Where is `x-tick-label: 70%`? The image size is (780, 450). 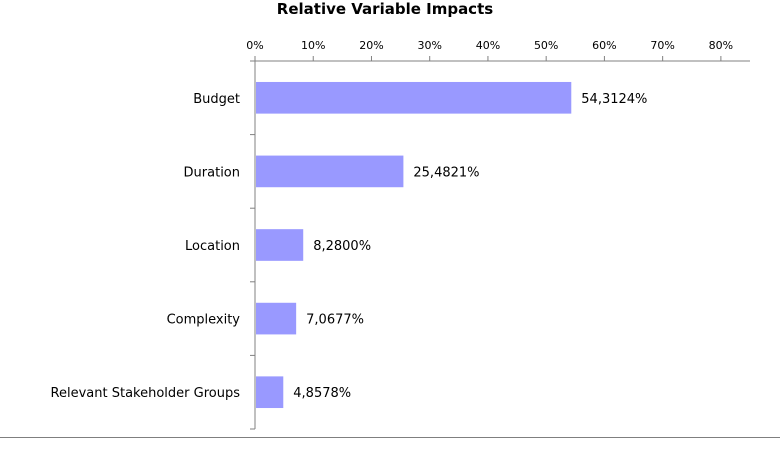 x-tick-label: 70% is located at coordinates (662, 45).